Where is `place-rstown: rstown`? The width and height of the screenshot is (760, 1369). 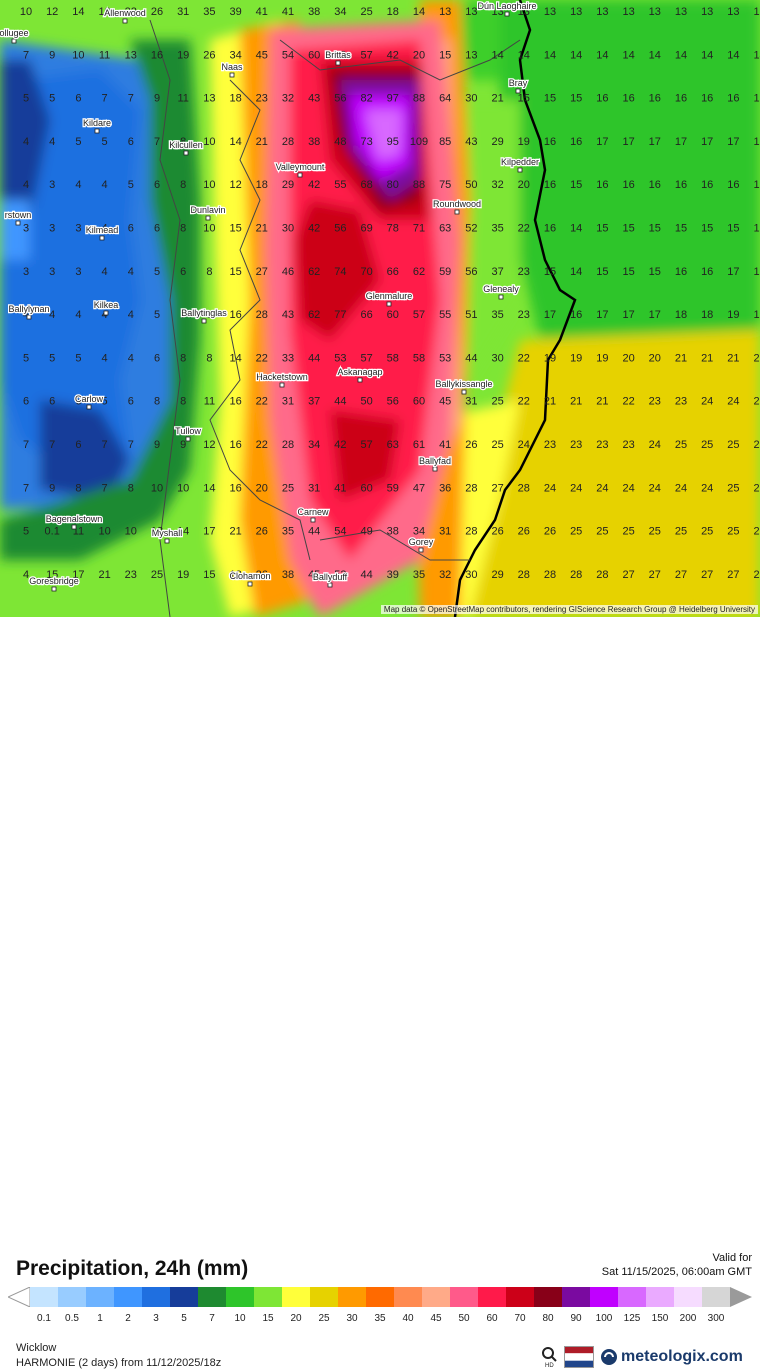 place-rstown: rstown is located at coordinates (18, 217).